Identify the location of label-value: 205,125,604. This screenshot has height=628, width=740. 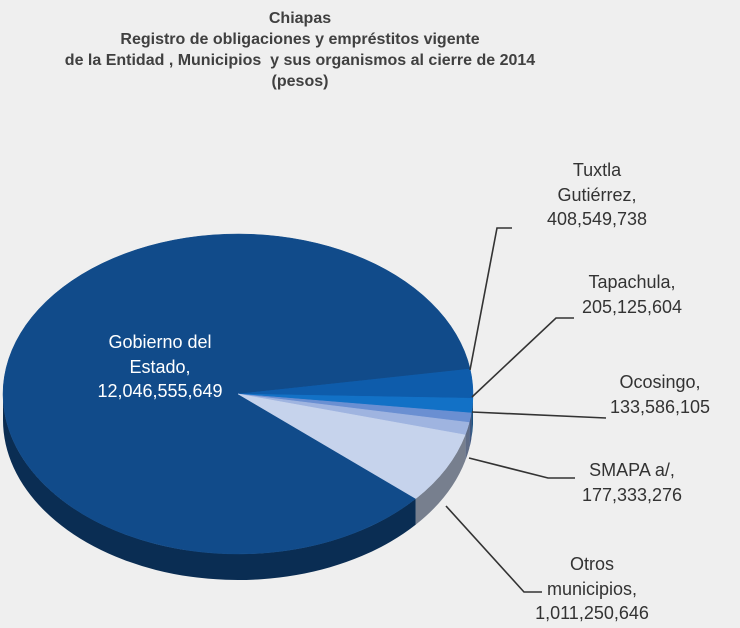
(632, 306).